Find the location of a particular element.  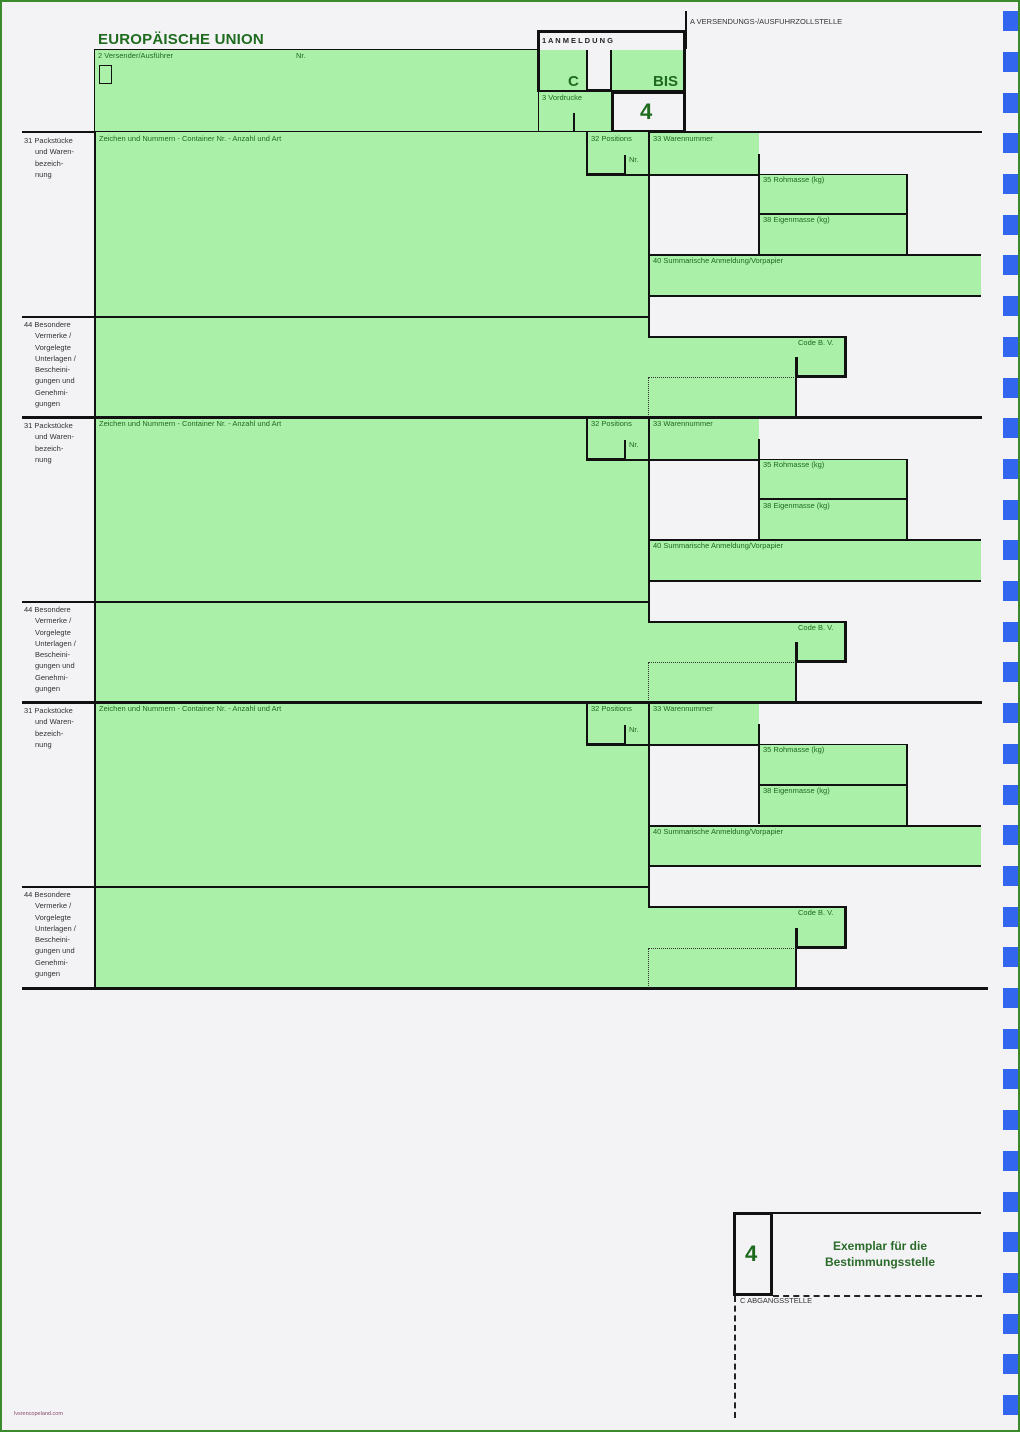

field-44-lower-right is located at coordinates (796, 968).